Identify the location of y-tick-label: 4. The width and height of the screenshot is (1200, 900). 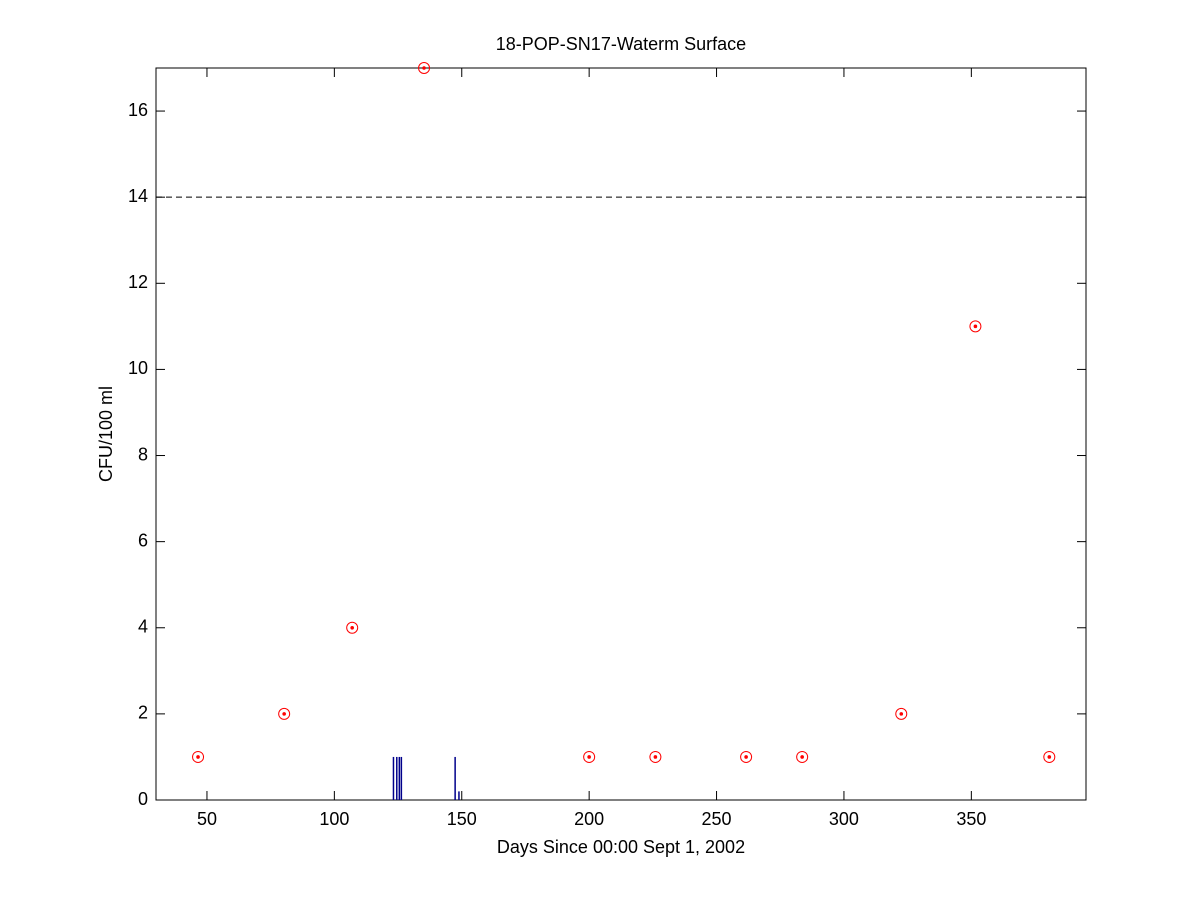
(143, 627).